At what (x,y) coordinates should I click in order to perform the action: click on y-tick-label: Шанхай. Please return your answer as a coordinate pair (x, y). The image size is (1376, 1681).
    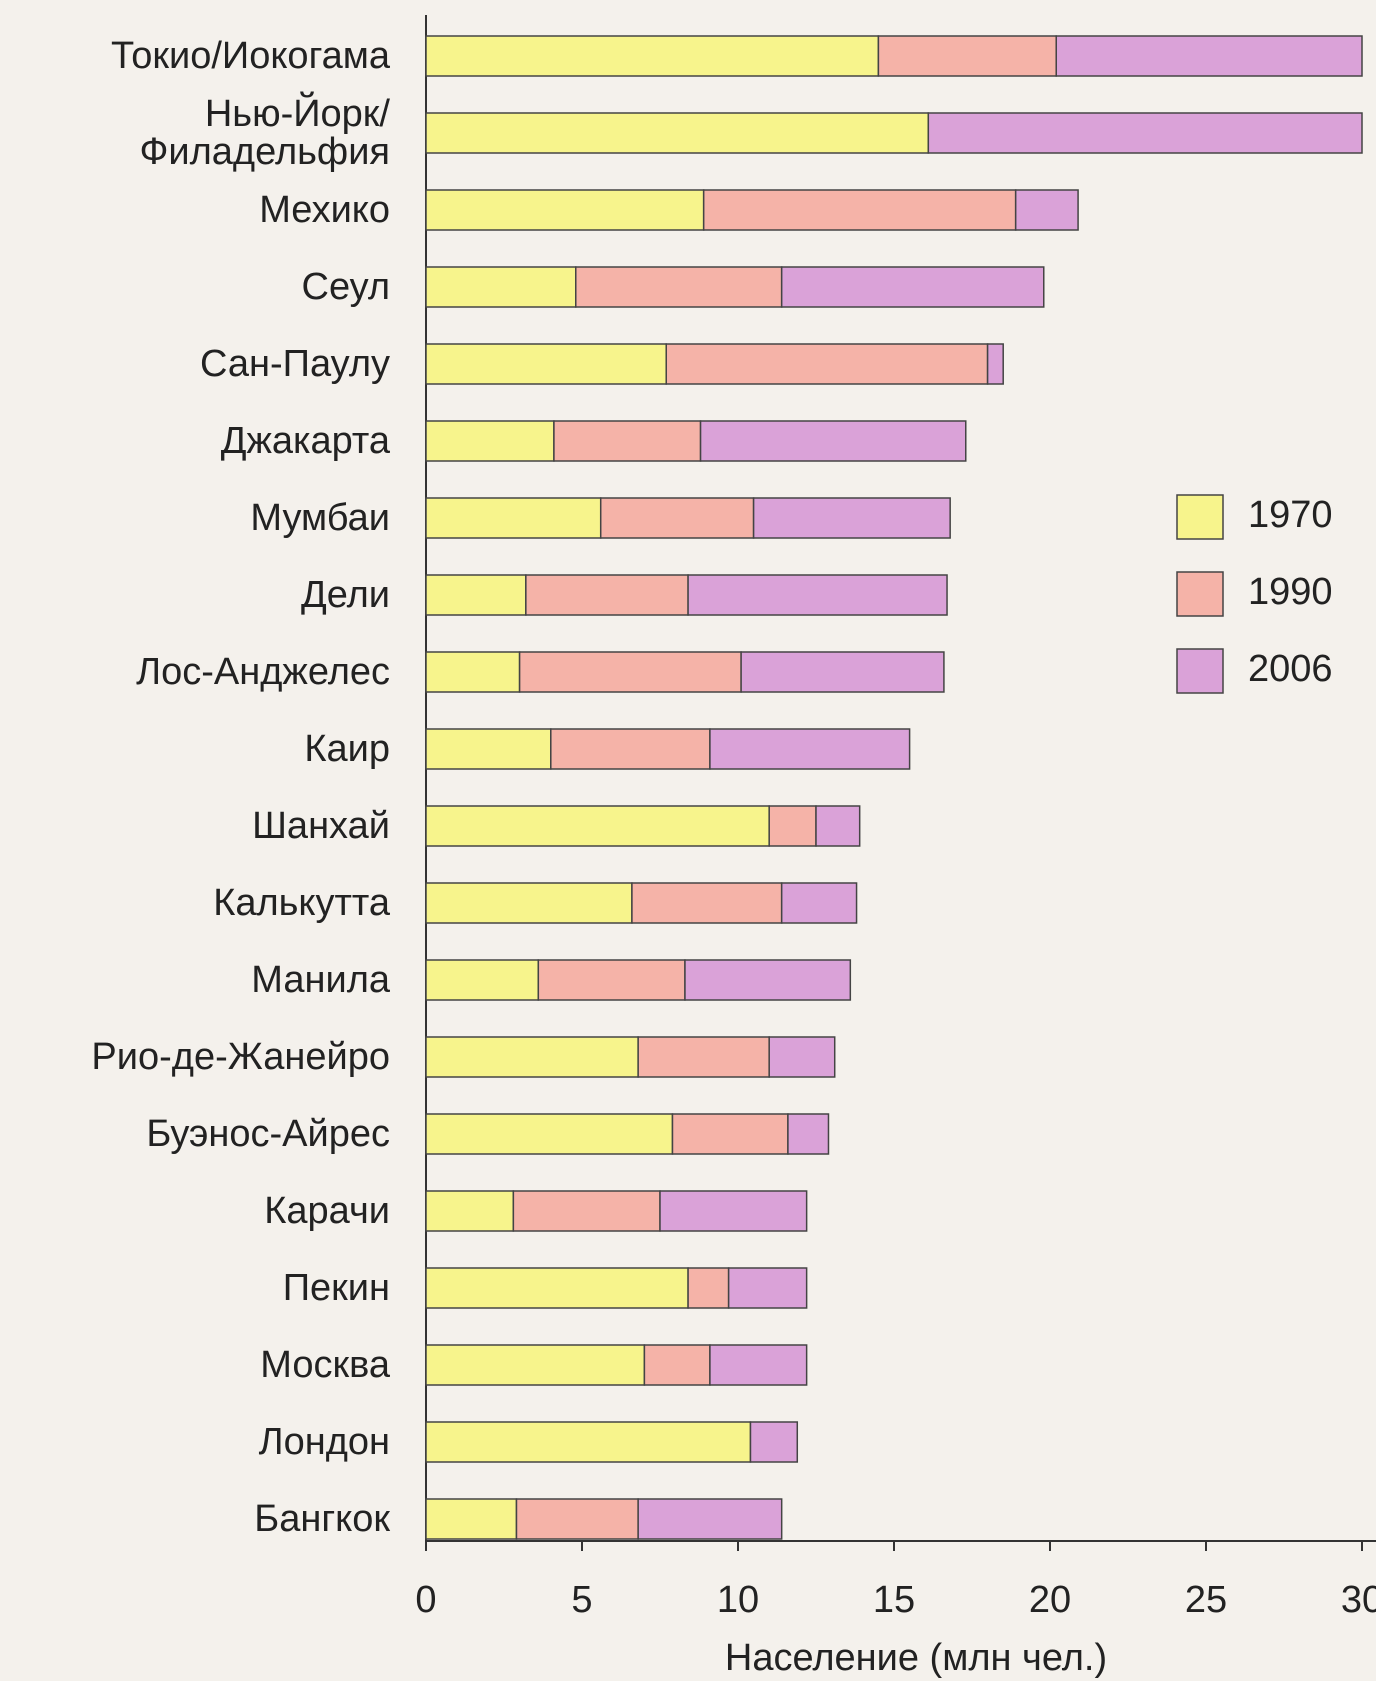
    Looking at the image, I should click on (321, 826).